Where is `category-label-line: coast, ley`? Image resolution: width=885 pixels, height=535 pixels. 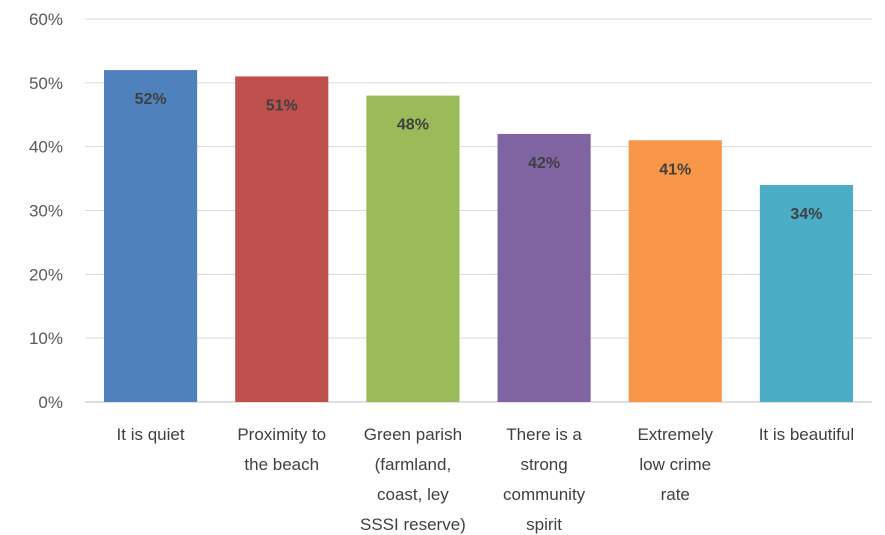 category-label-line: coast, ley is located at coordinates (413, 494).